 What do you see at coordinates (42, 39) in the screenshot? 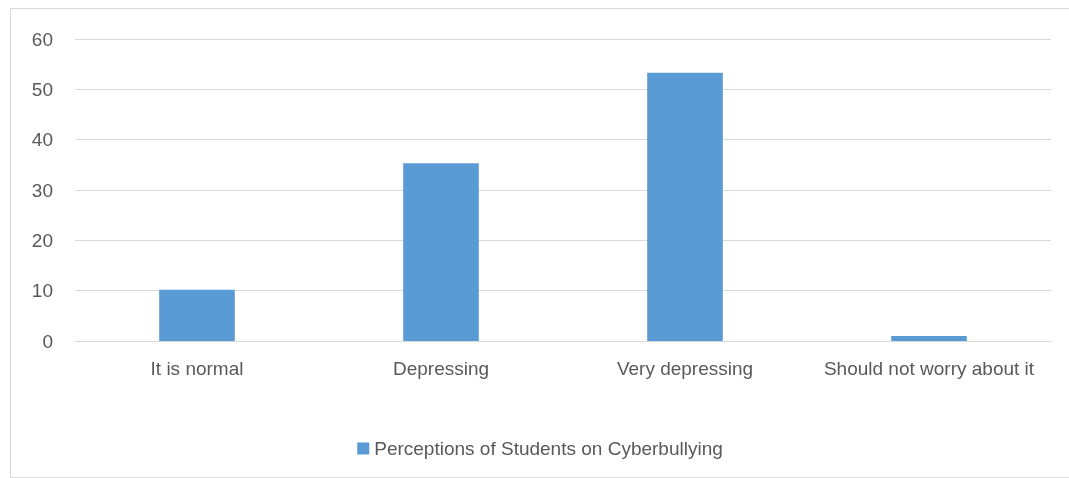
I see `y-tick-label: 60` at bounding box center [42, 39].